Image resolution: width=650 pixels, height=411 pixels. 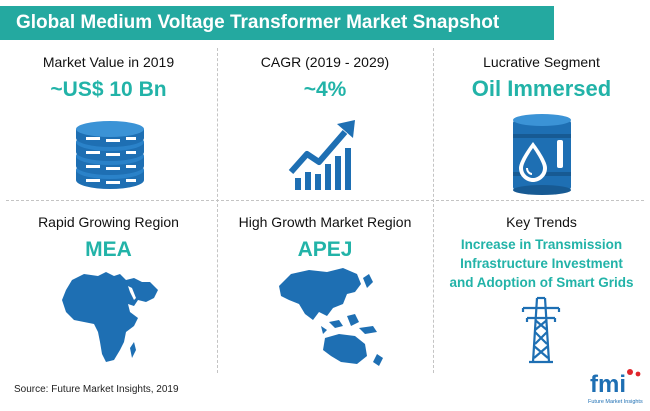 What do you see at coordinates (325, 249) in the screenshot?
I see `high-growth-region-value: APEJ` at bounding box center [325, 249].